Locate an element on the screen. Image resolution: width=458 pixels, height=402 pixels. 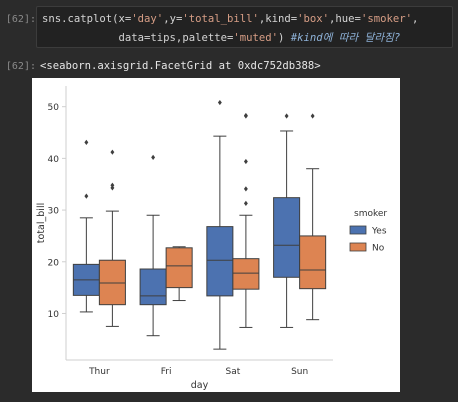
code-comment: #kind에 따라 달라짐? is located at coordinates (345, 38).